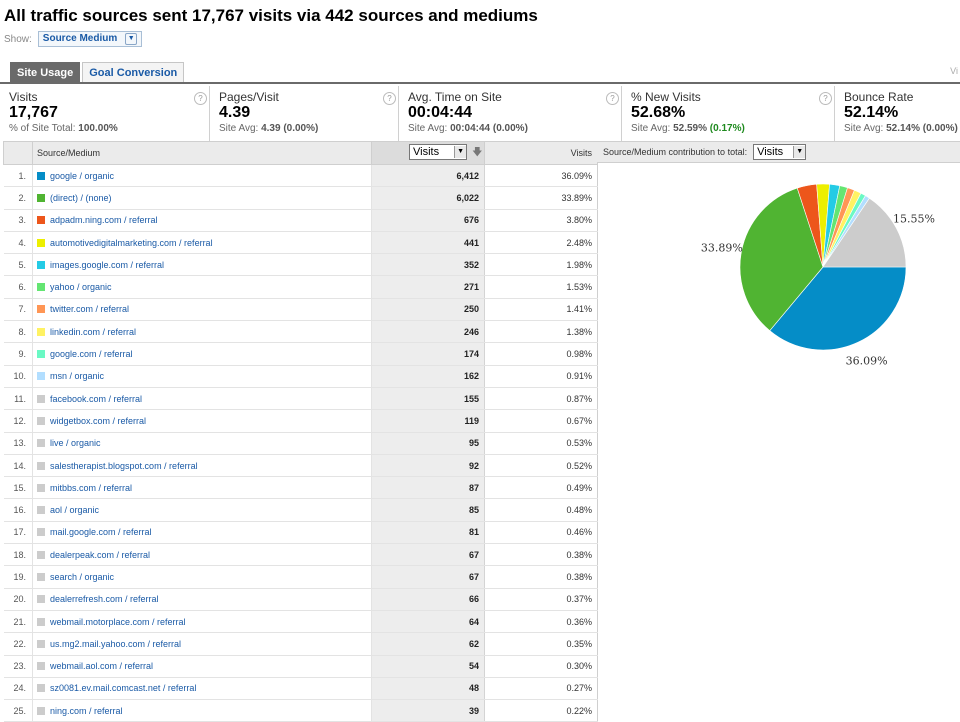  Describe the element at coordinates (541, 466) in the screenshot. I see `percent-cell: 0.52%` at that location.